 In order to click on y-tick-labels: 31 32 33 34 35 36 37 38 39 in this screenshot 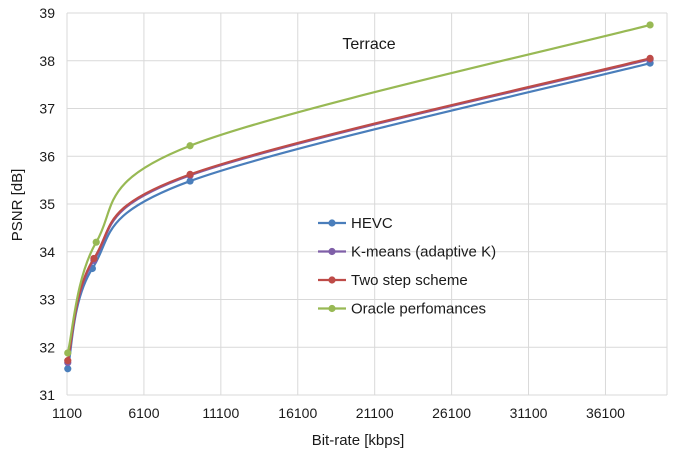, I will do `click(47, 204)`.